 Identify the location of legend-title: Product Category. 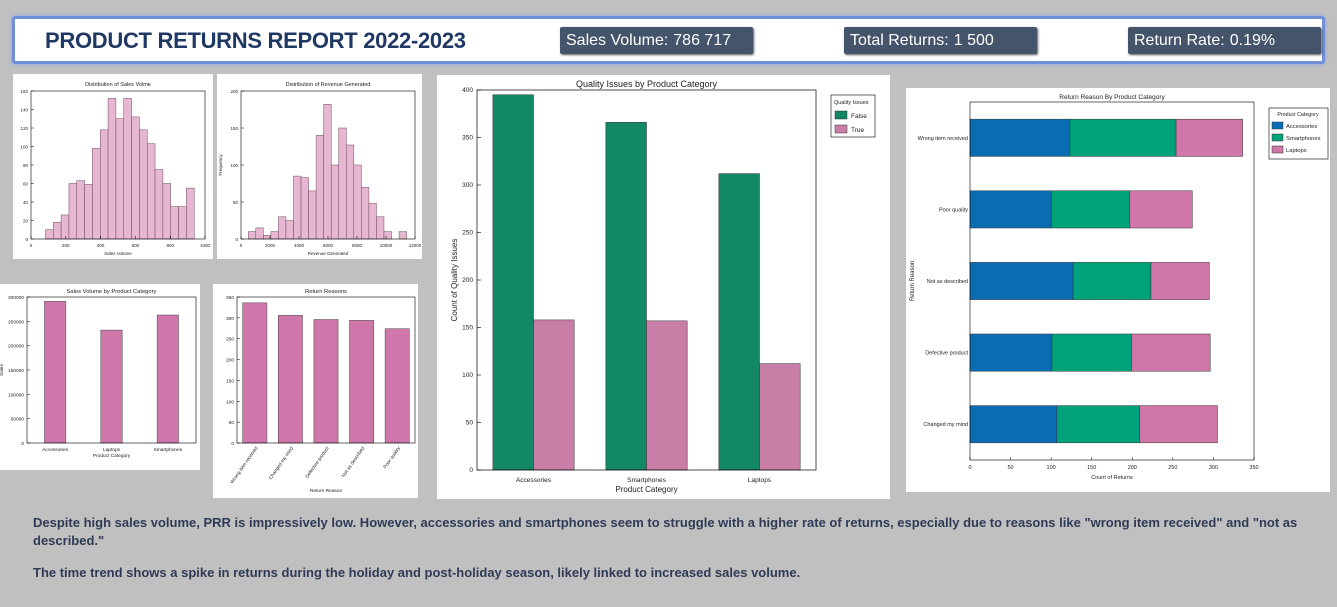
(1298, 115).